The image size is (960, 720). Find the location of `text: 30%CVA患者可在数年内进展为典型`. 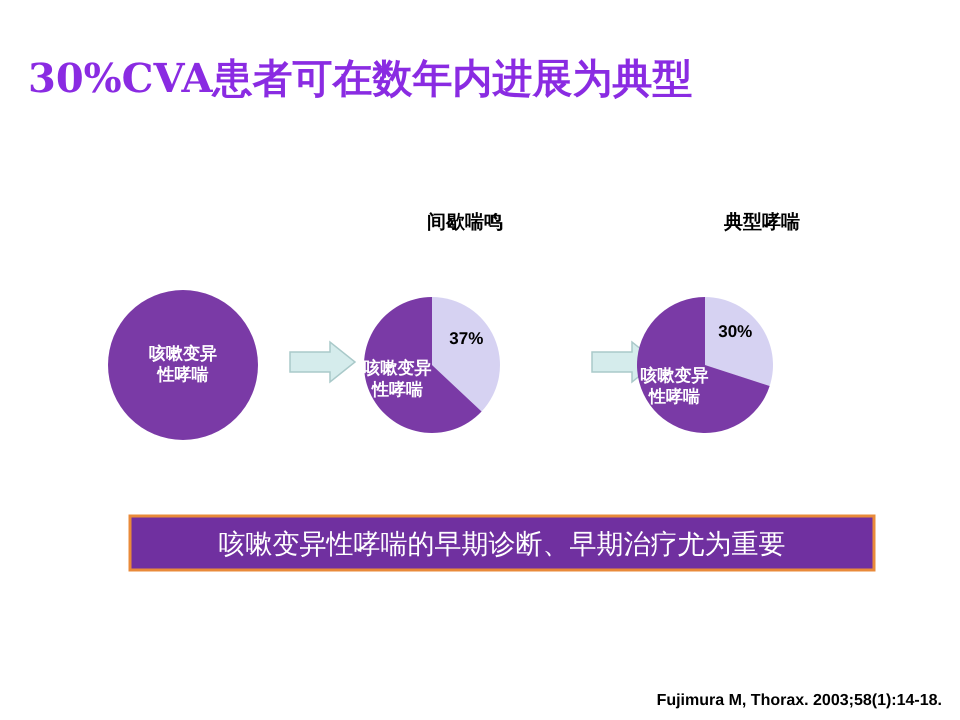

text: 30%CVA患者可在数年内进展为典型 is located at coordinates (360, 78).